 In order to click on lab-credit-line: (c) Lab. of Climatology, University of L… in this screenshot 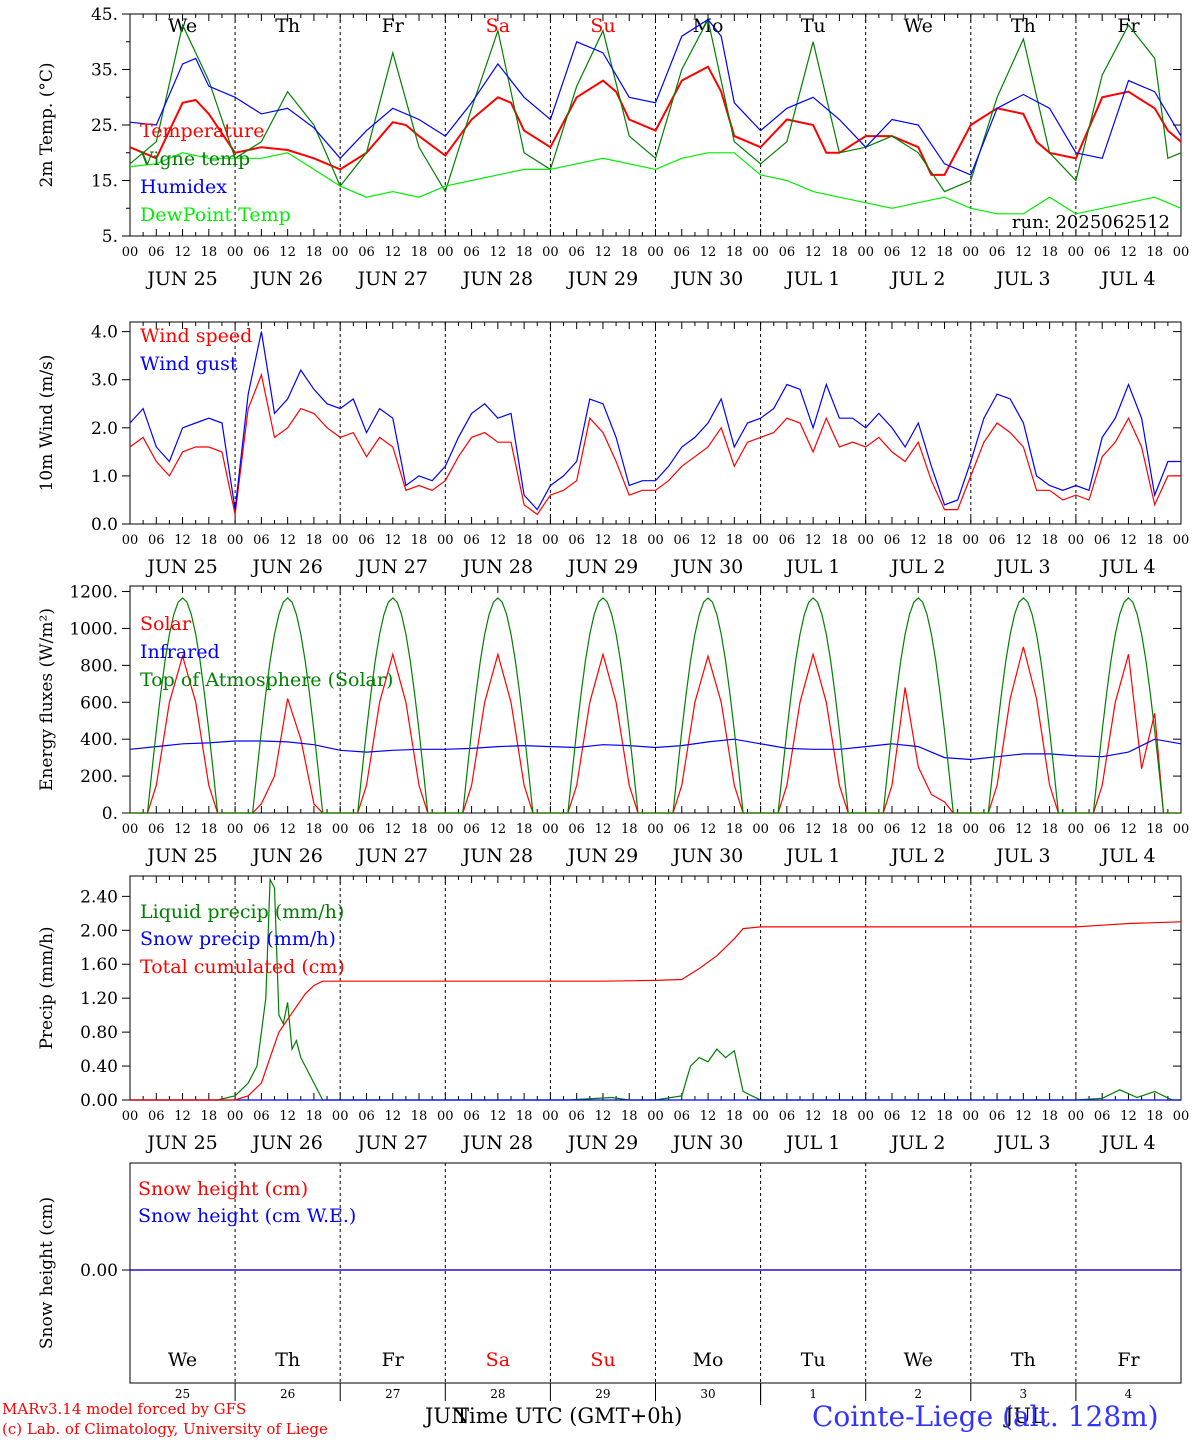, I will do `click(165, 1429)`.